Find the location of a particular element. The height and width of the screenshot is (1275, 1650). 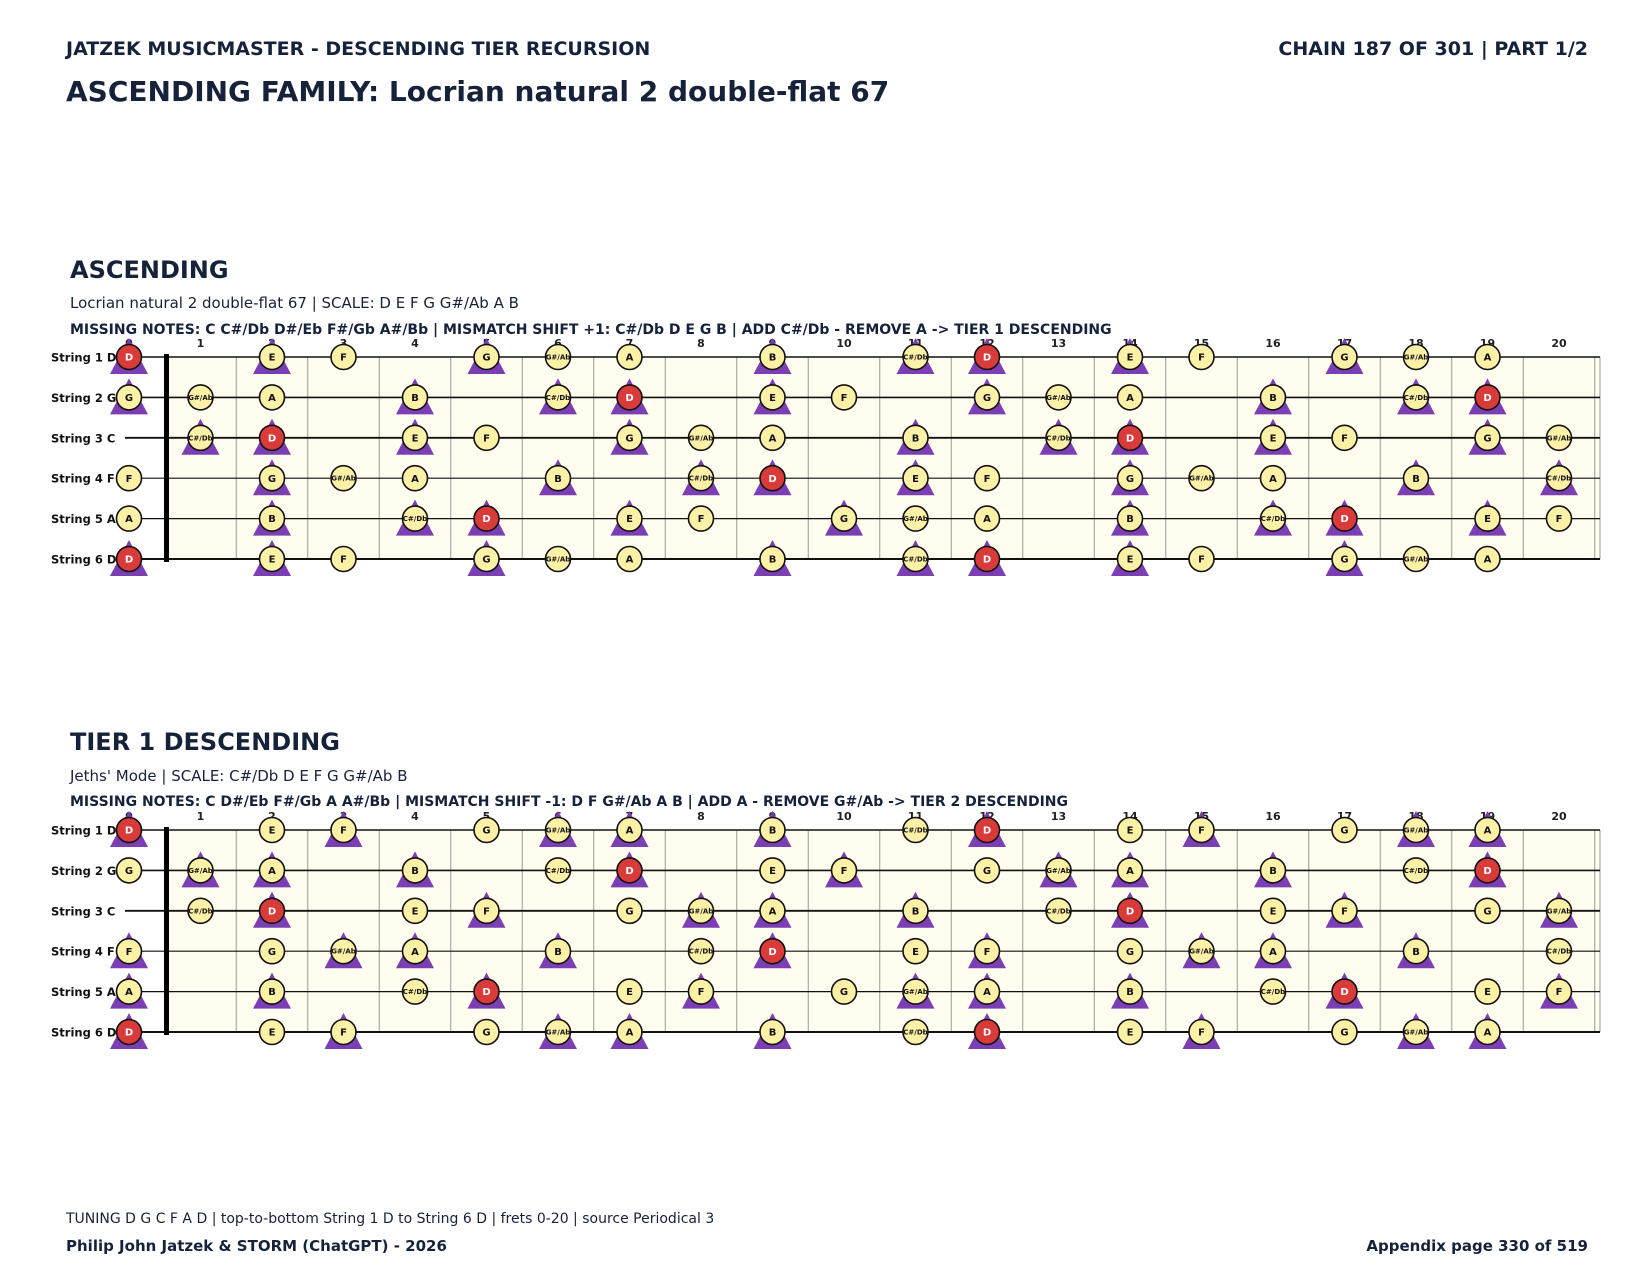

fret-note: A is located at coordinates (129, 518).